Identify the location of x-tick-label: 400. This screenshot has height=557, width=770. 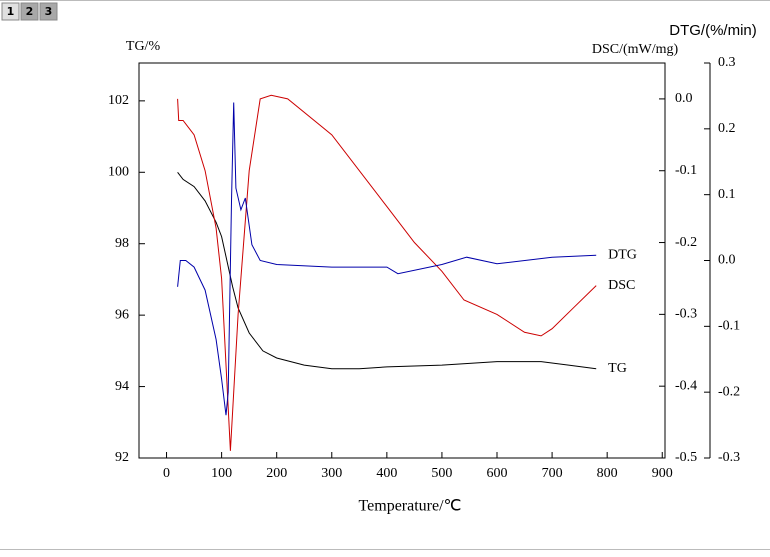
(386, 473).